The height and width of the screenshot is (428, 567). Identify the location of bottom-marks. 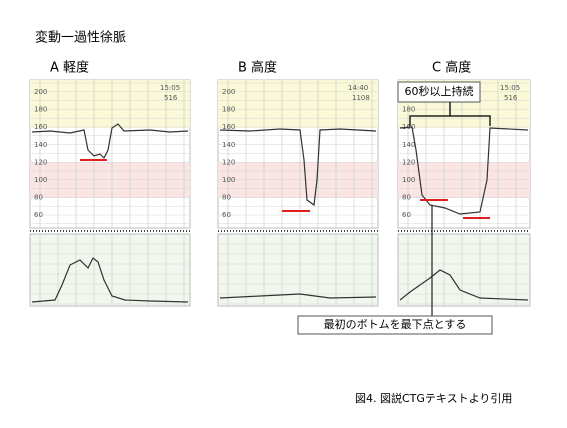
(285, 189).